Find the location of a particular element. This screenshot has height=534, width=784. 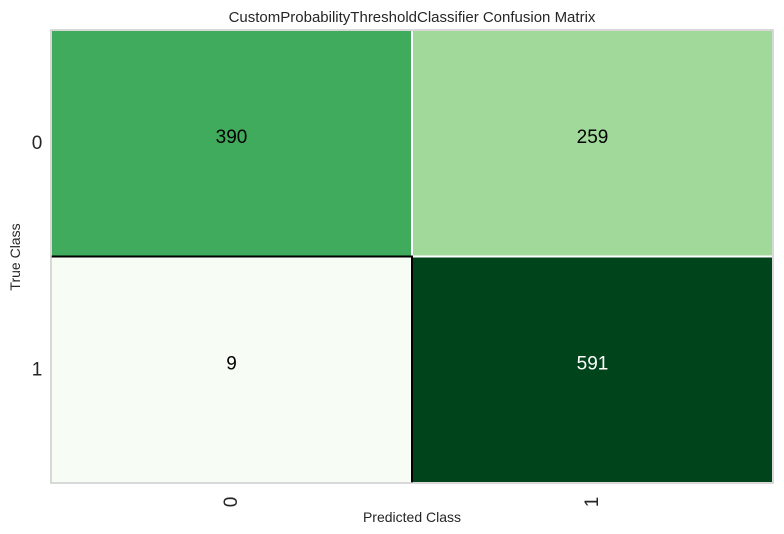

y-axis-label: True Class is located at coordinates (15, 256).